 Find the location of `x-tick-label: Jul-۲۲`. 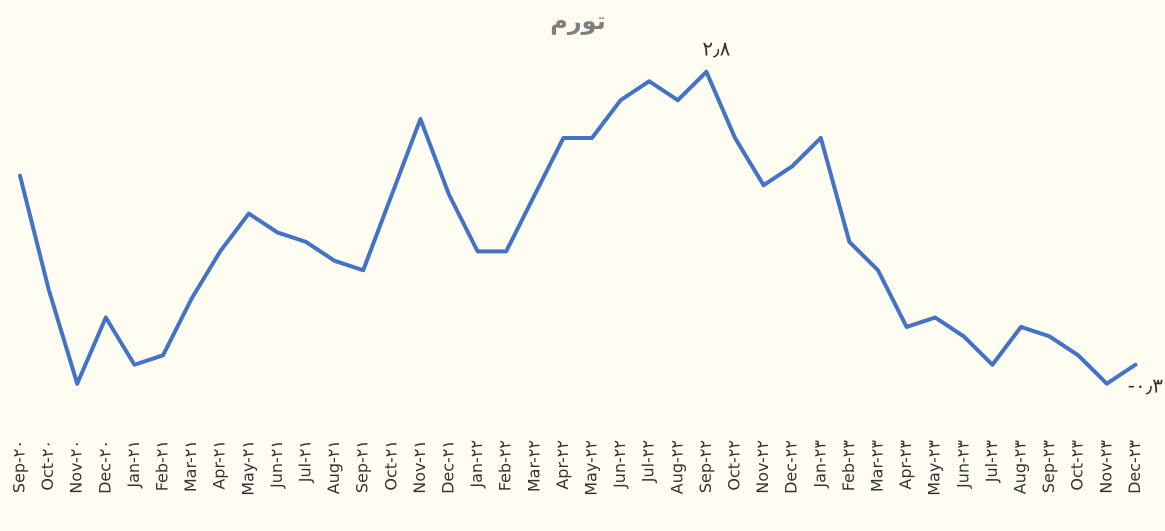

x-tick-label: Jul-۲۲ is located at coordinates (648, 461).